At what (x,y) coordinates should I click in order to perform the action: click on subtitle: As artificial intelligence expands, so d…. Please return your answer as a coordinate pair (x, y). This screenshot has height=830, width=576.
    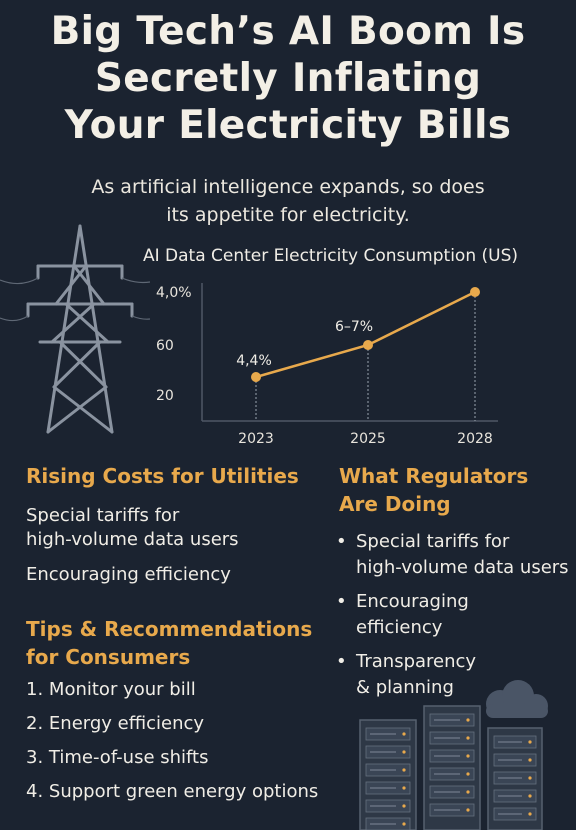
    Looking at the image, I should click on (288, 201).